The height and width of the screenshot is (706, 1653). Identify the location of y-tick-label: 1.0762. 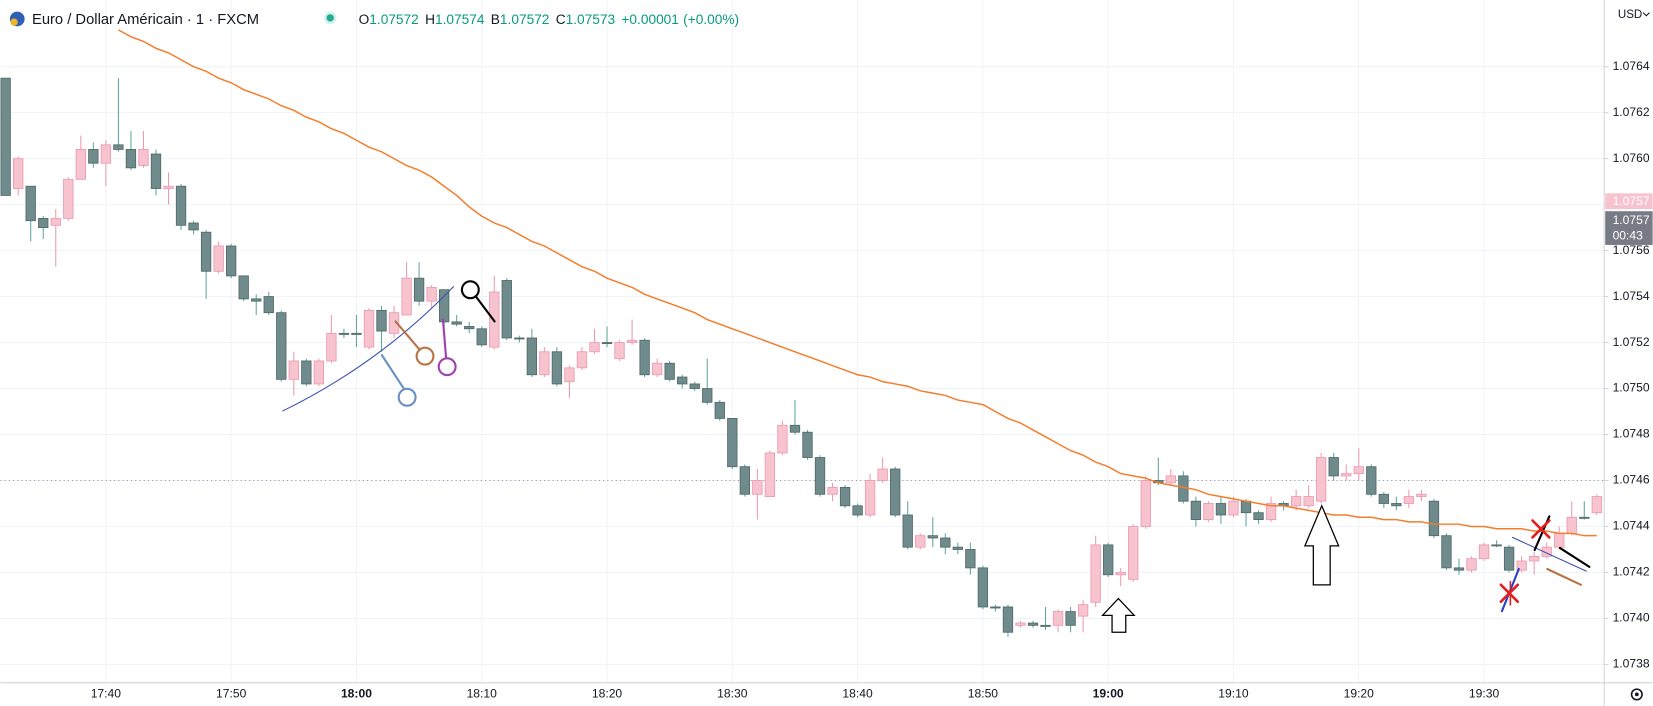
(1631, 112).